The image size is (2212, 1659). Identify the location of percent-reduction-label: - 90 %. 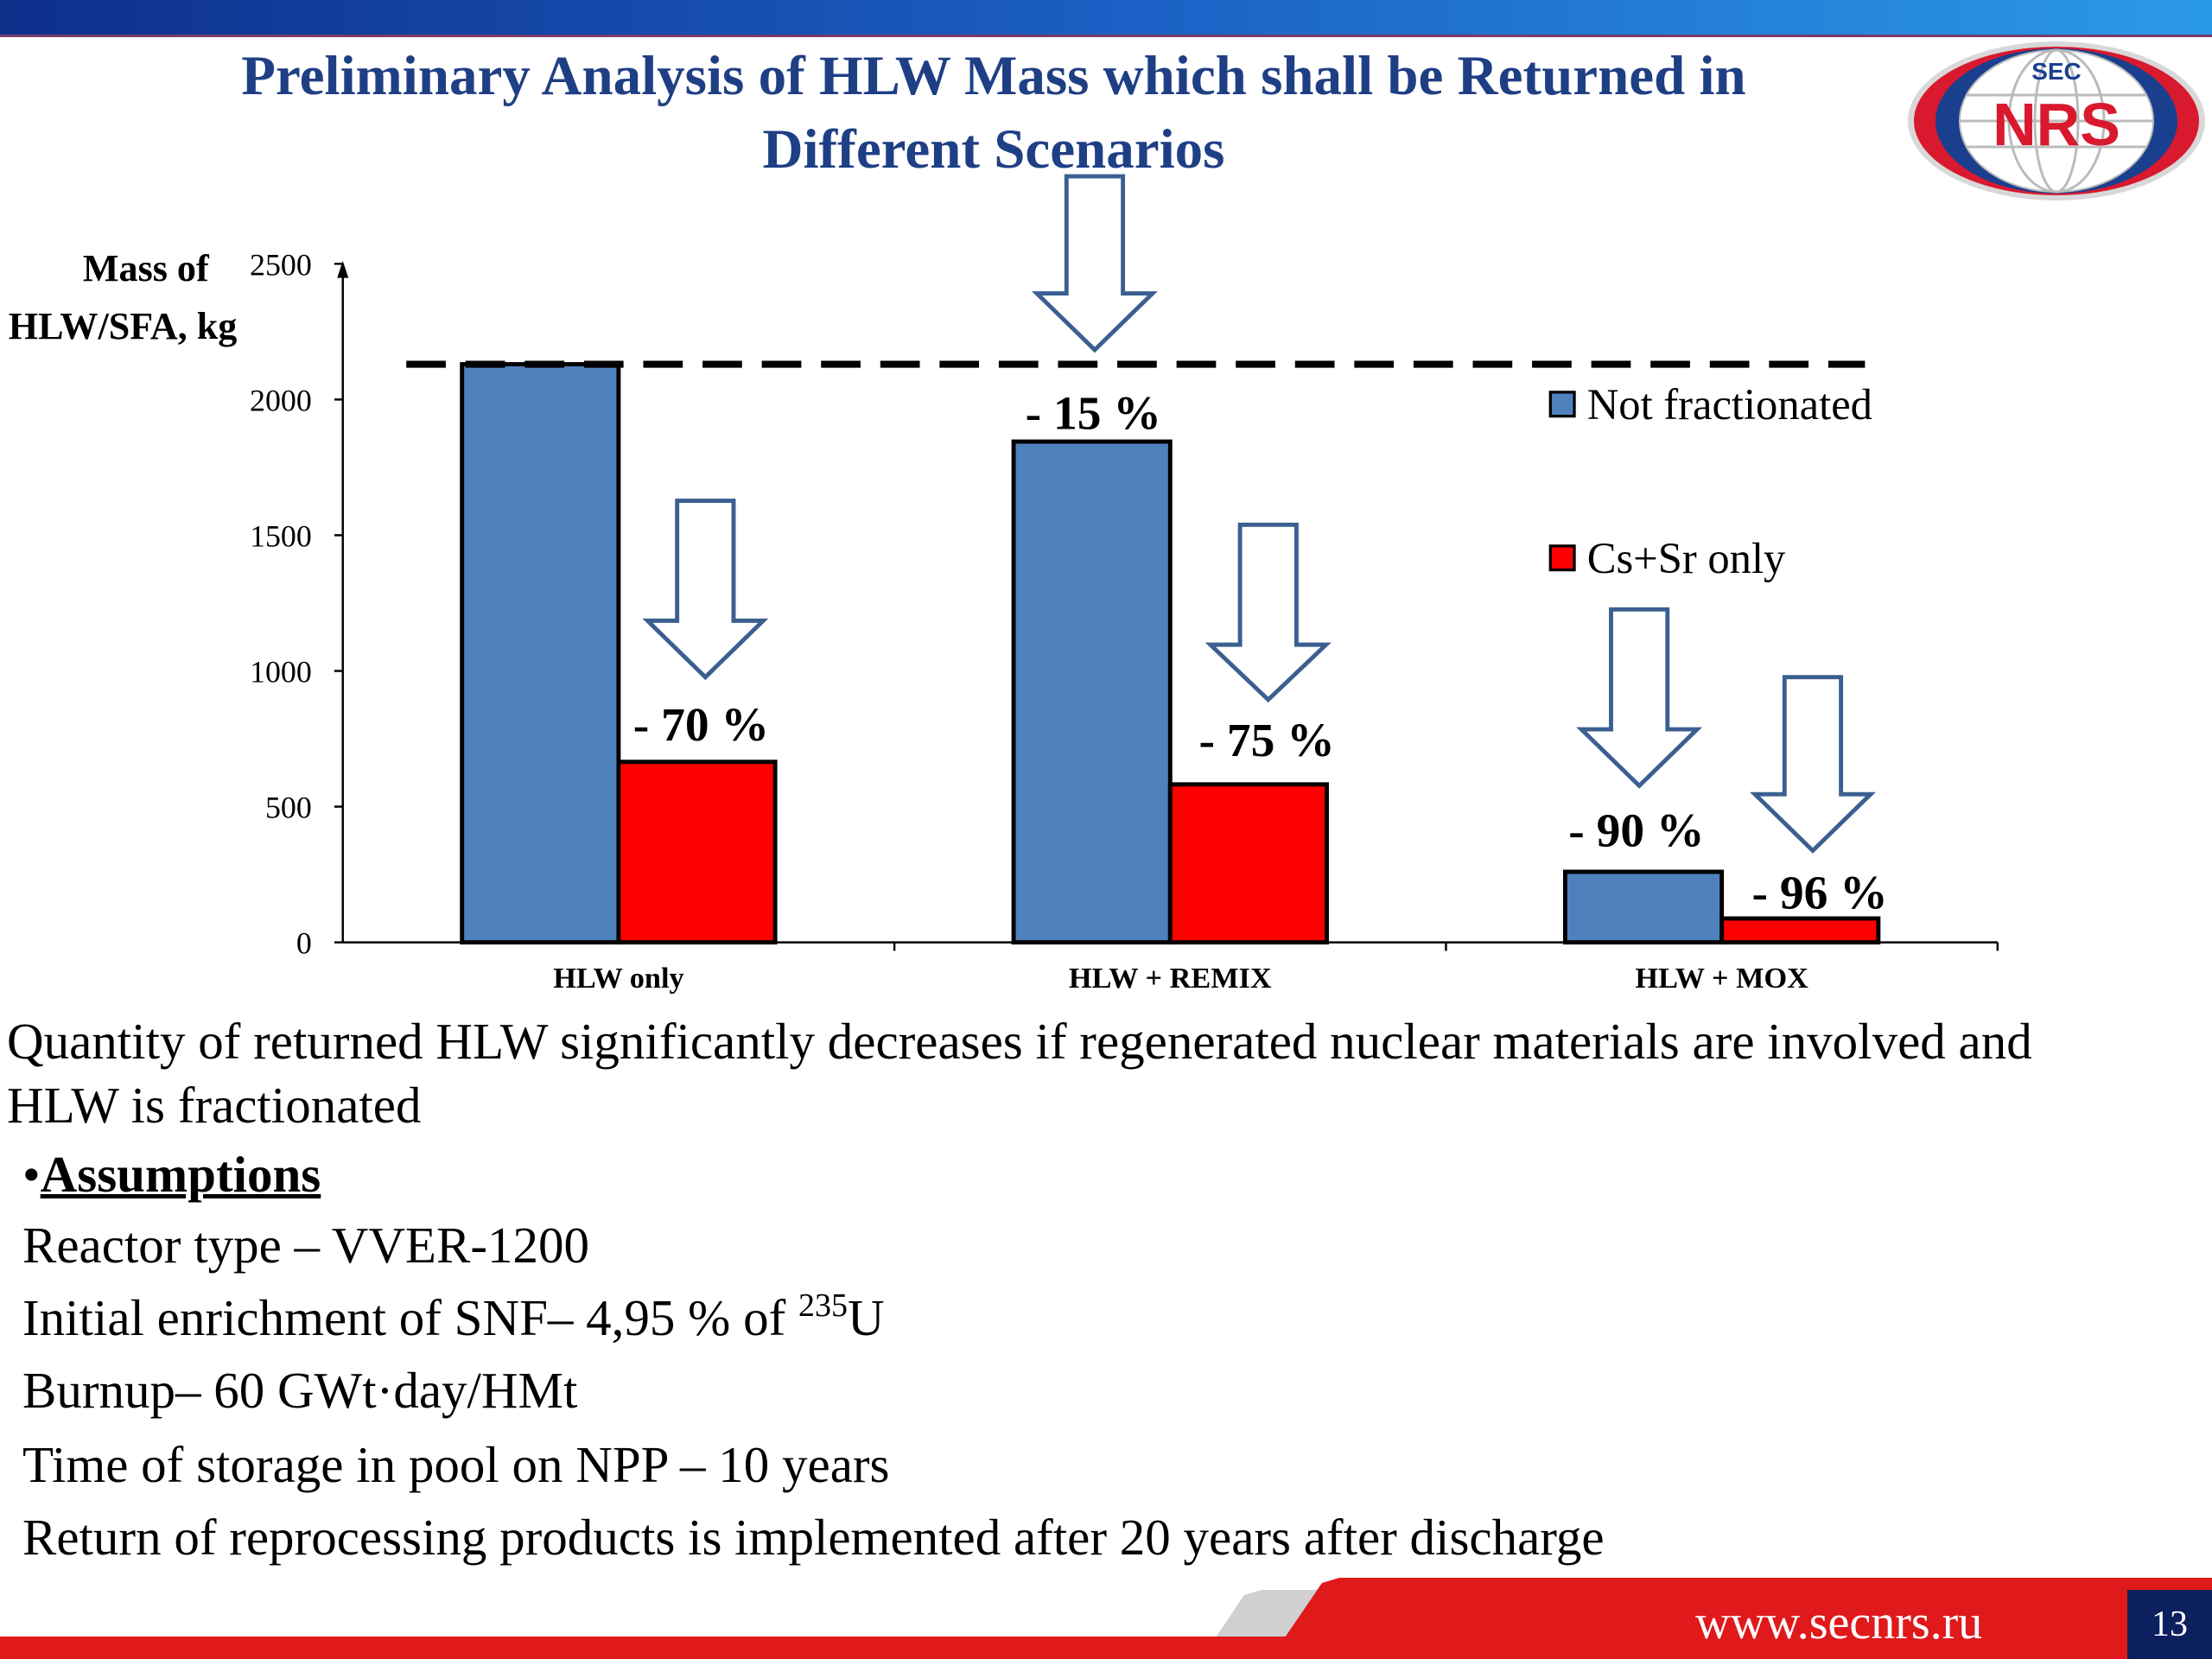
(1636, 831).